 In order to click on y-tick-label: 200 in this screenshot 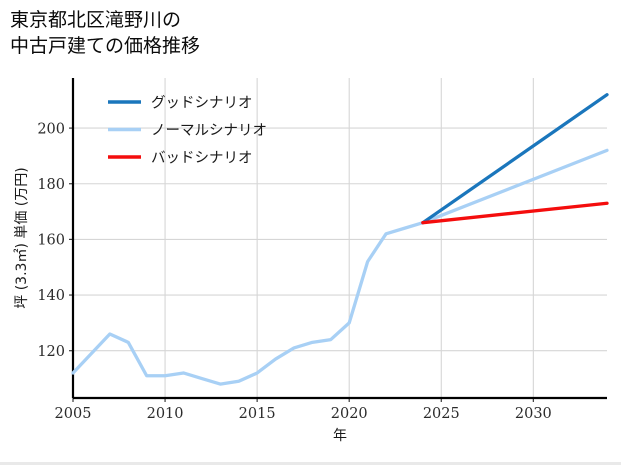, I will do `click(51, 129)`.